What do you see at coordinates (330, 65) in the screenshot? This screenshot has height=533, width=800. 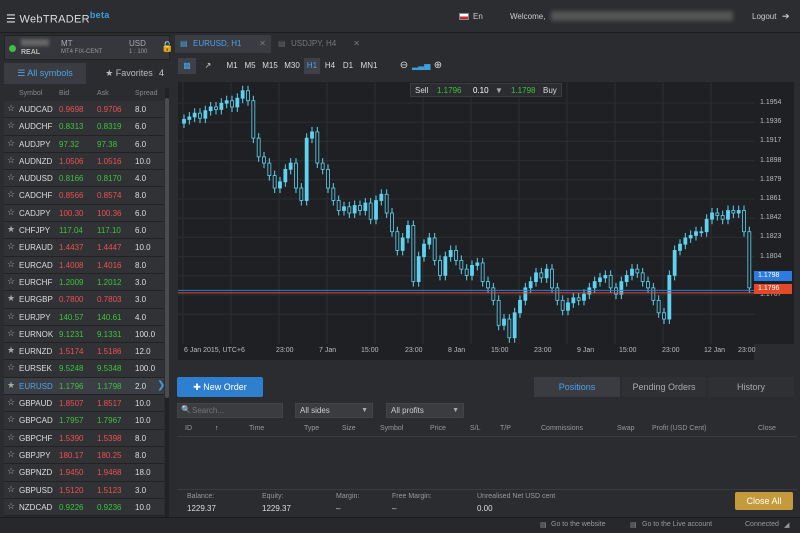 I see `timeframe-h4-button: H4` at bounding box center [330, 65].